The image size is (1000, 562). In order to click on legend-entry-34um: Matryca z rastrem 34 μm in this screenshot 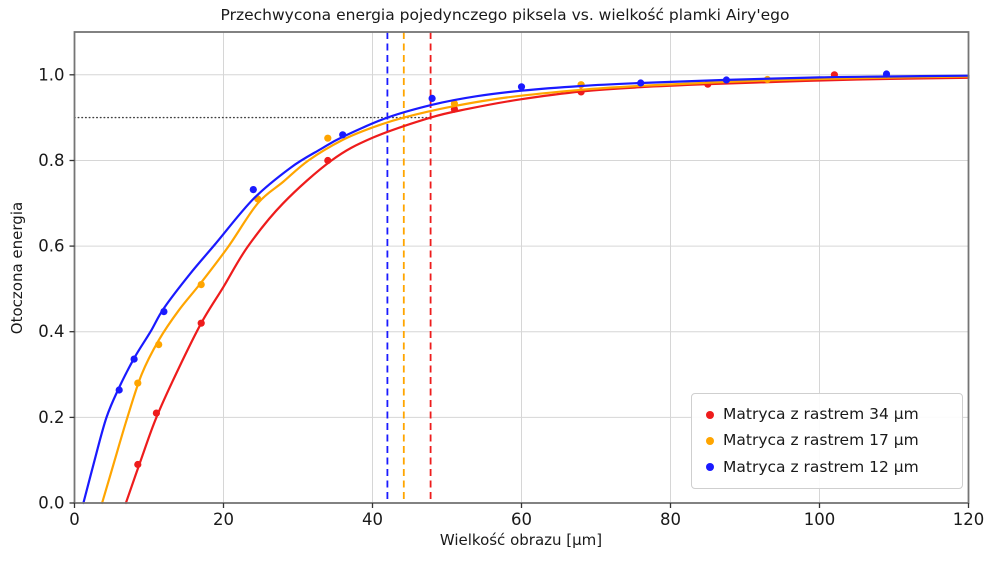, I will do `click(831, 413)`.